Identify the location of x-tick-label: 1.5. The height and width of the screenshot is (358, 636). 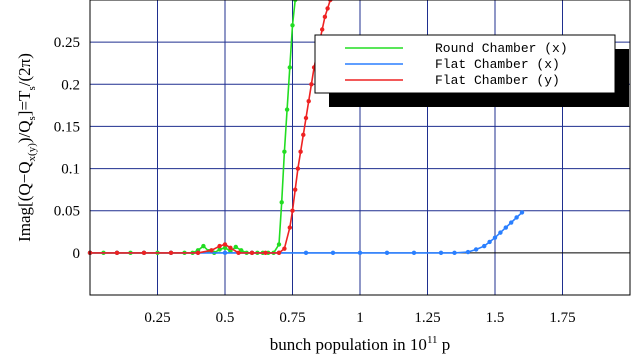
(495, 318).